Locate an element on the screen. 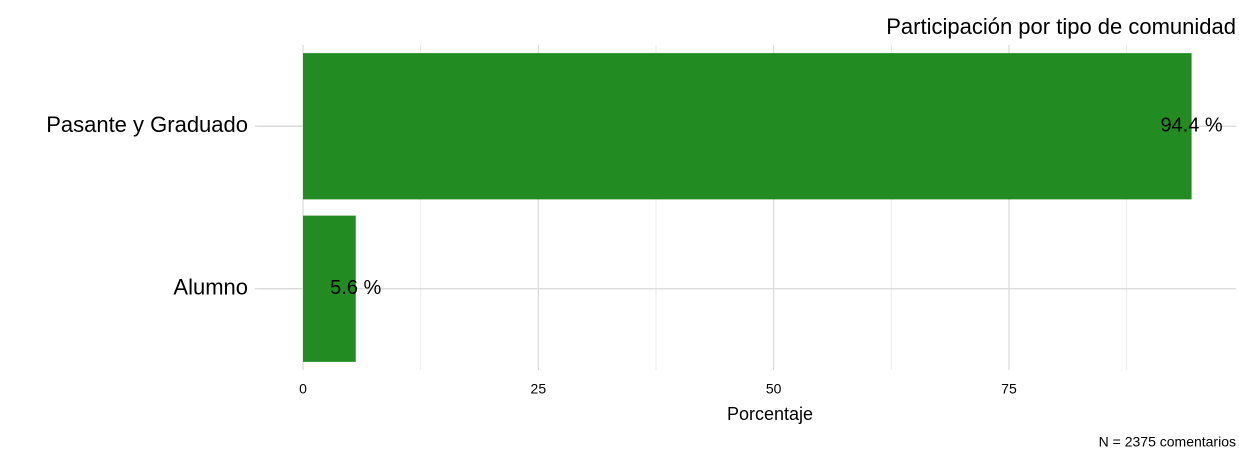  bar is located at coordinates (329, 288).